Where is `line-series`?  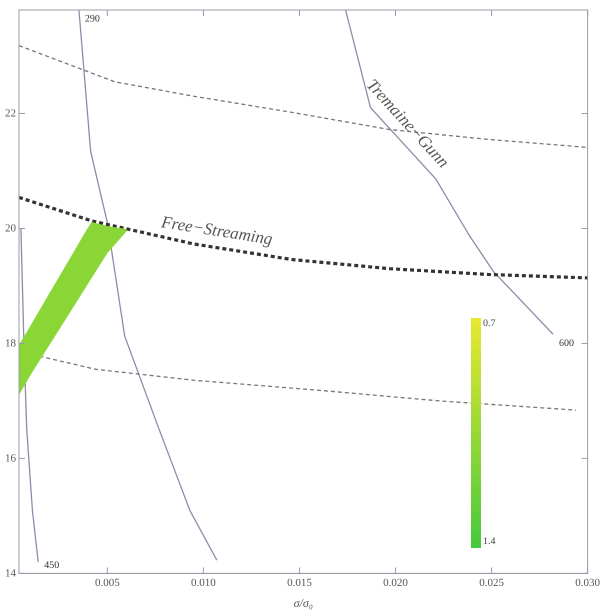
line-series is located at coordinates (303, 238).